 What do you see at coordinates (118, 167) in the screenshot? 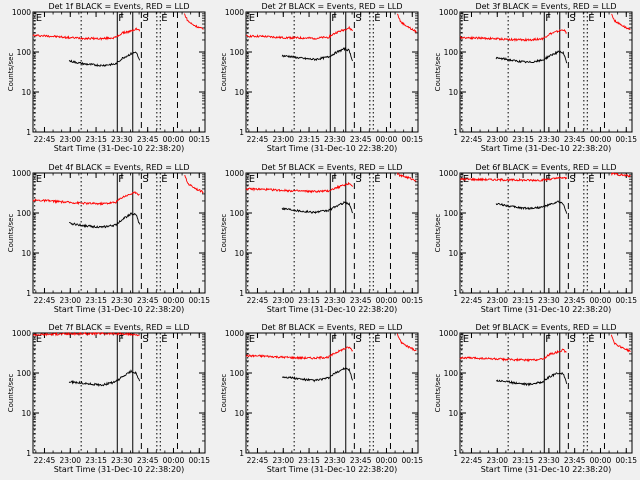
I see `panel-title: Det 4f BLACK = Events, RED = LLD` at bounding box center [118, 167].